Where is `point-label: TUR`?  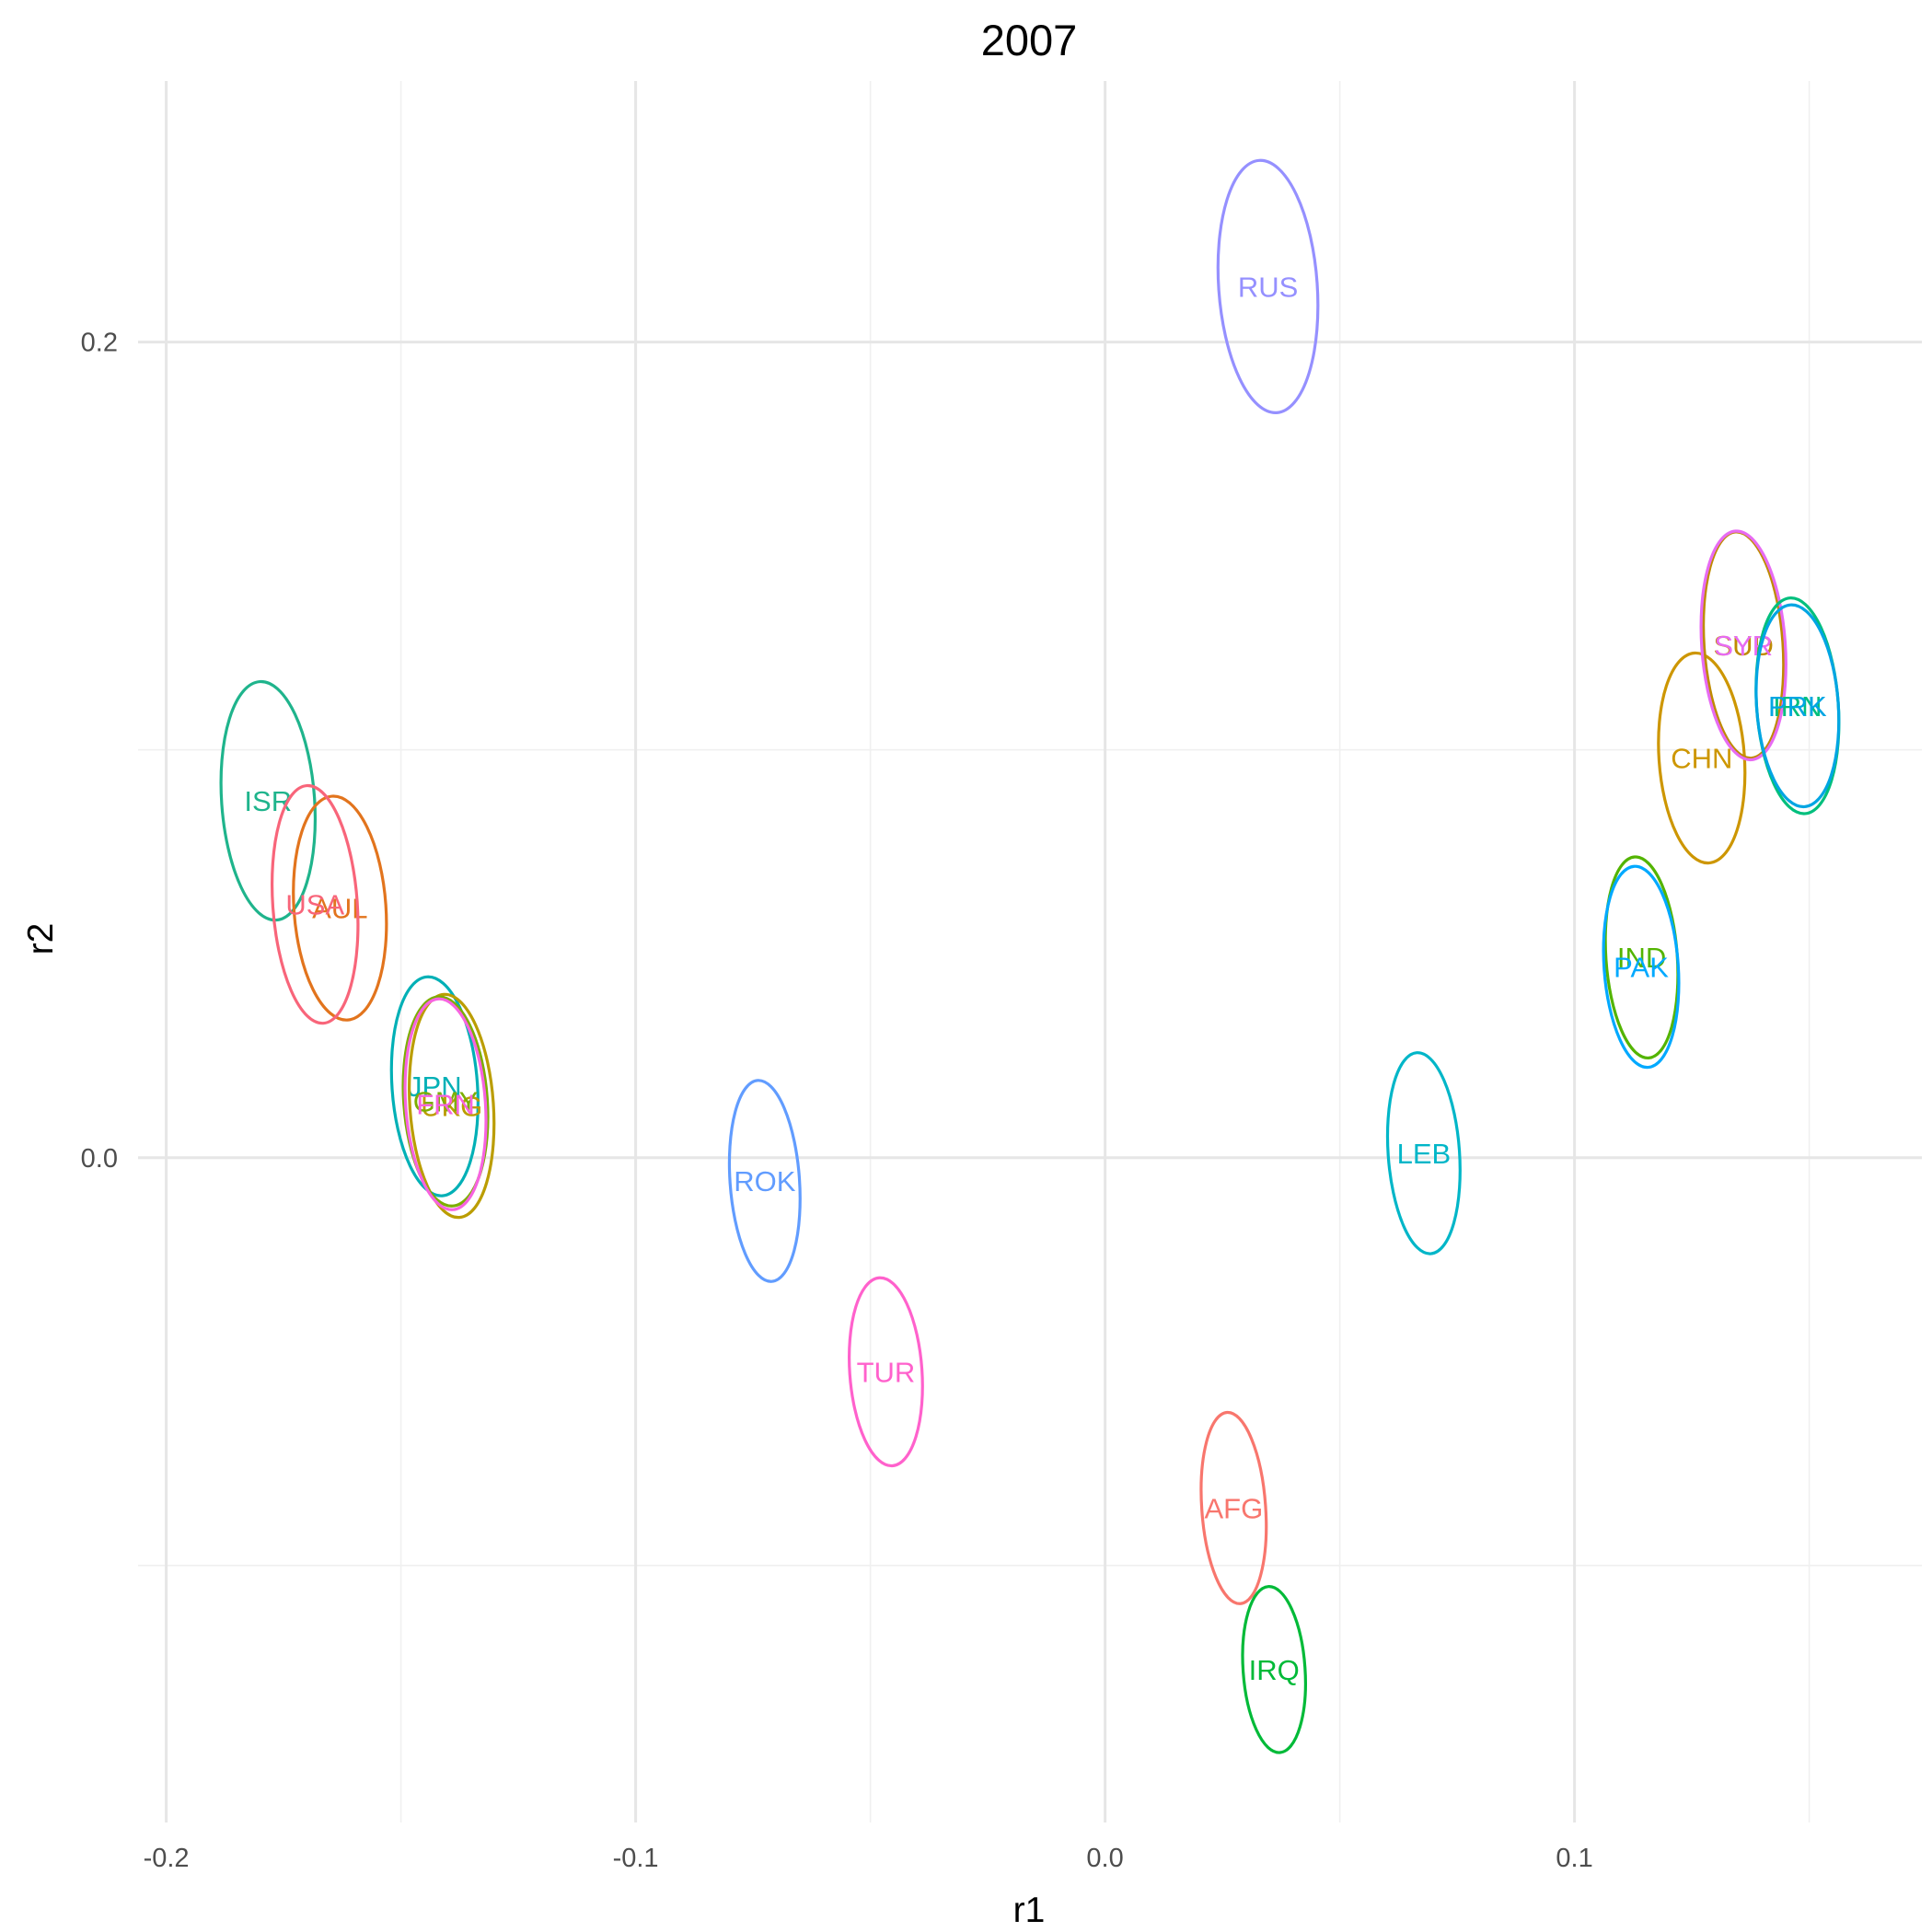 point-label: TUR is located at coordinates (887, 1372).